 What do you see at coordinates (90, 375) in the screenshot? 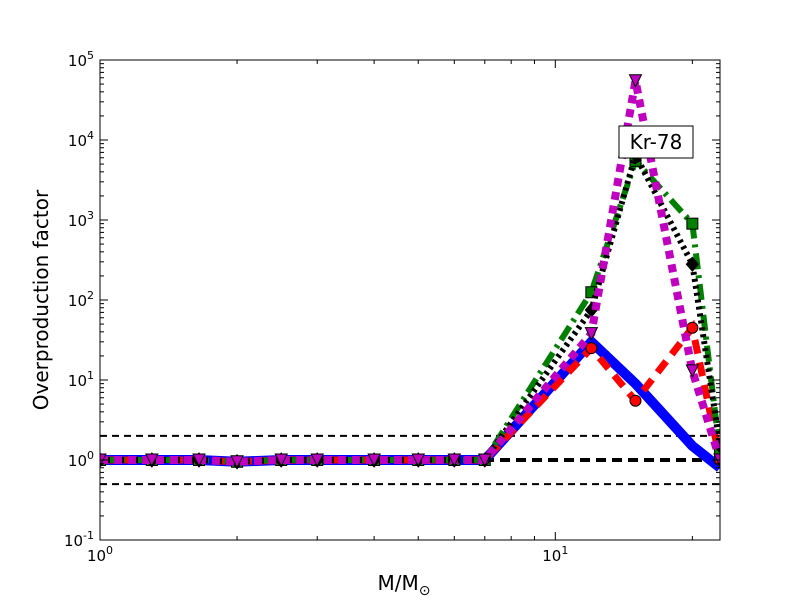
I see `y-tick-exp: 1` at bounding box center [90, 375].